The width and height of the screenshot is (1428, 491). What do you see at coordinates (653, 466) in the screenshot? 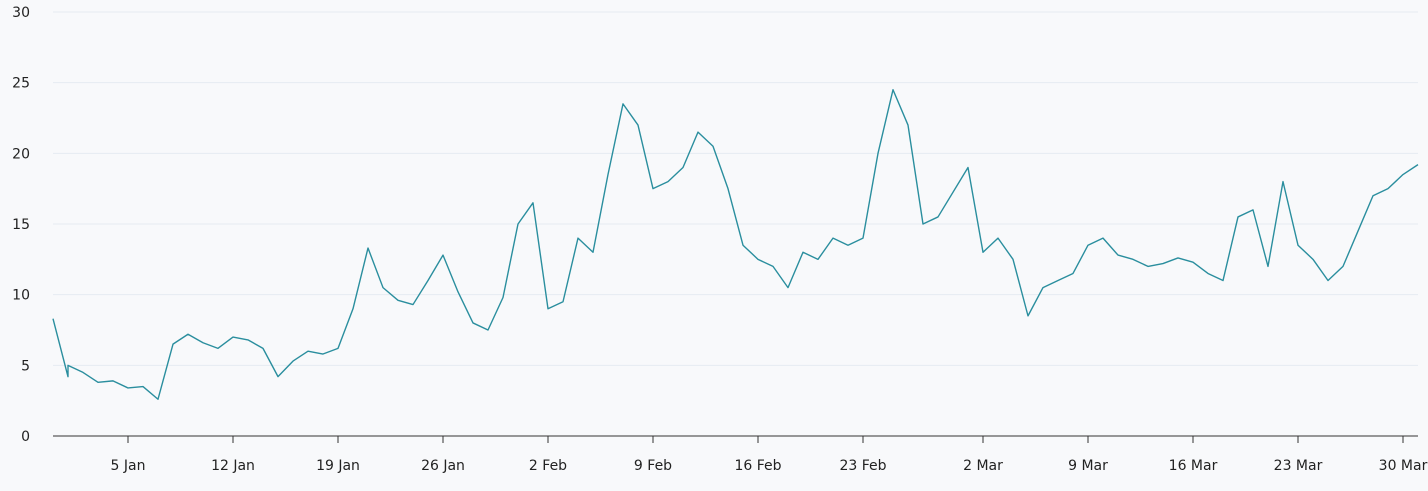
I see `x-tick-label: 9 Feb` at bounding box center [653, 466].